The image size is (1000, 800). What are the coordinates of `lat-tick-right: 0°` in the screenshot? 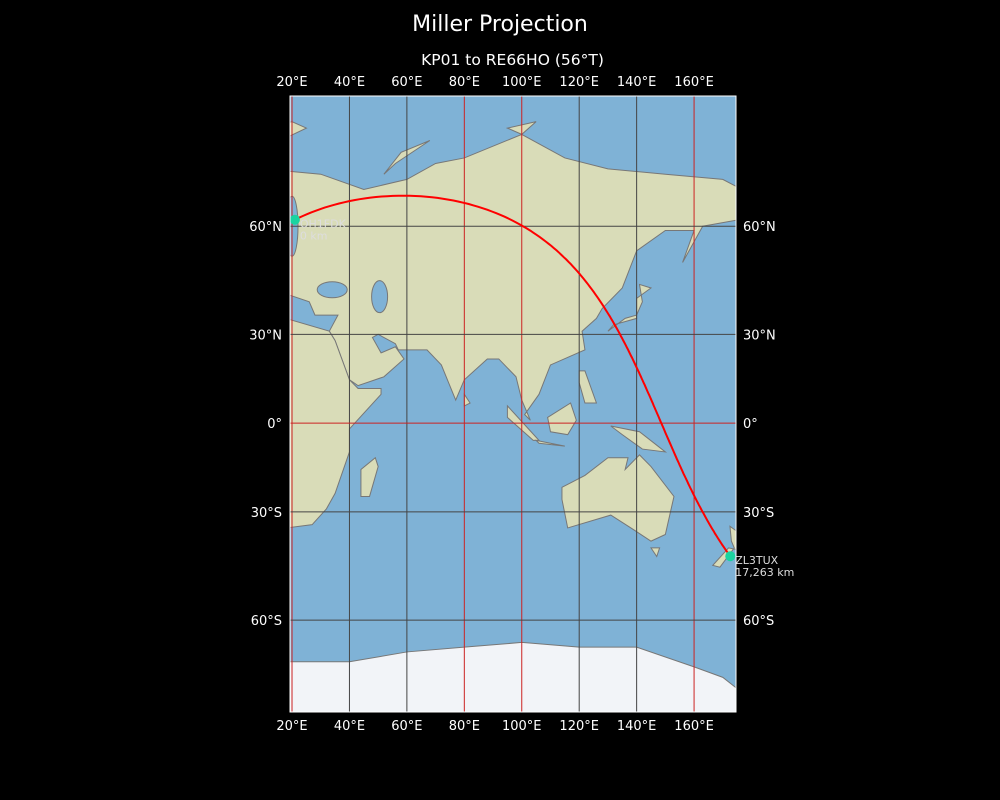 It's located at (750, 424).